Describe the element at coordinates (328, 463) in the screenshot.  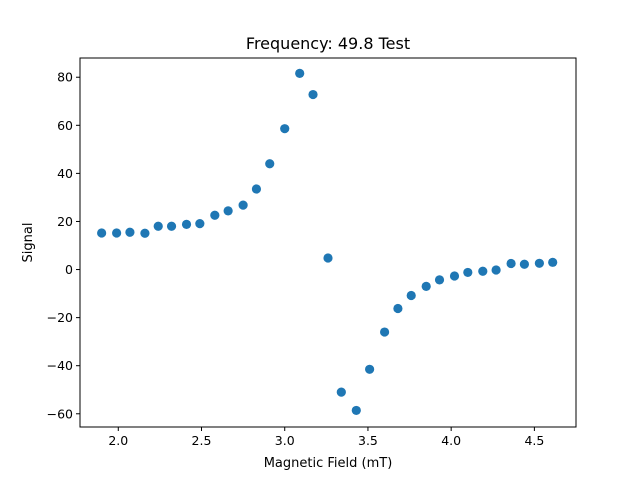
I see `x-axis-label: Magnetic Field (mT)` at that location.